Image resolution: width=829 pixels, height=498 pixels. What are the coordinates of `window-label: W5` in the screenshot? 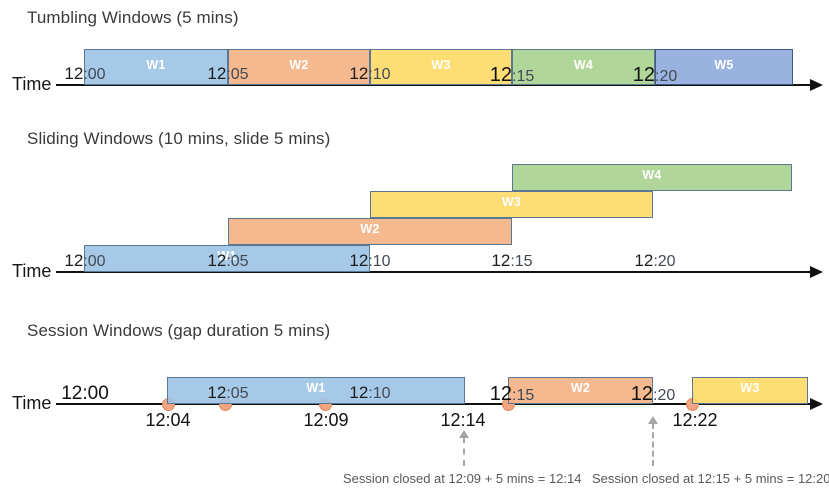 It's located at (724, 64).